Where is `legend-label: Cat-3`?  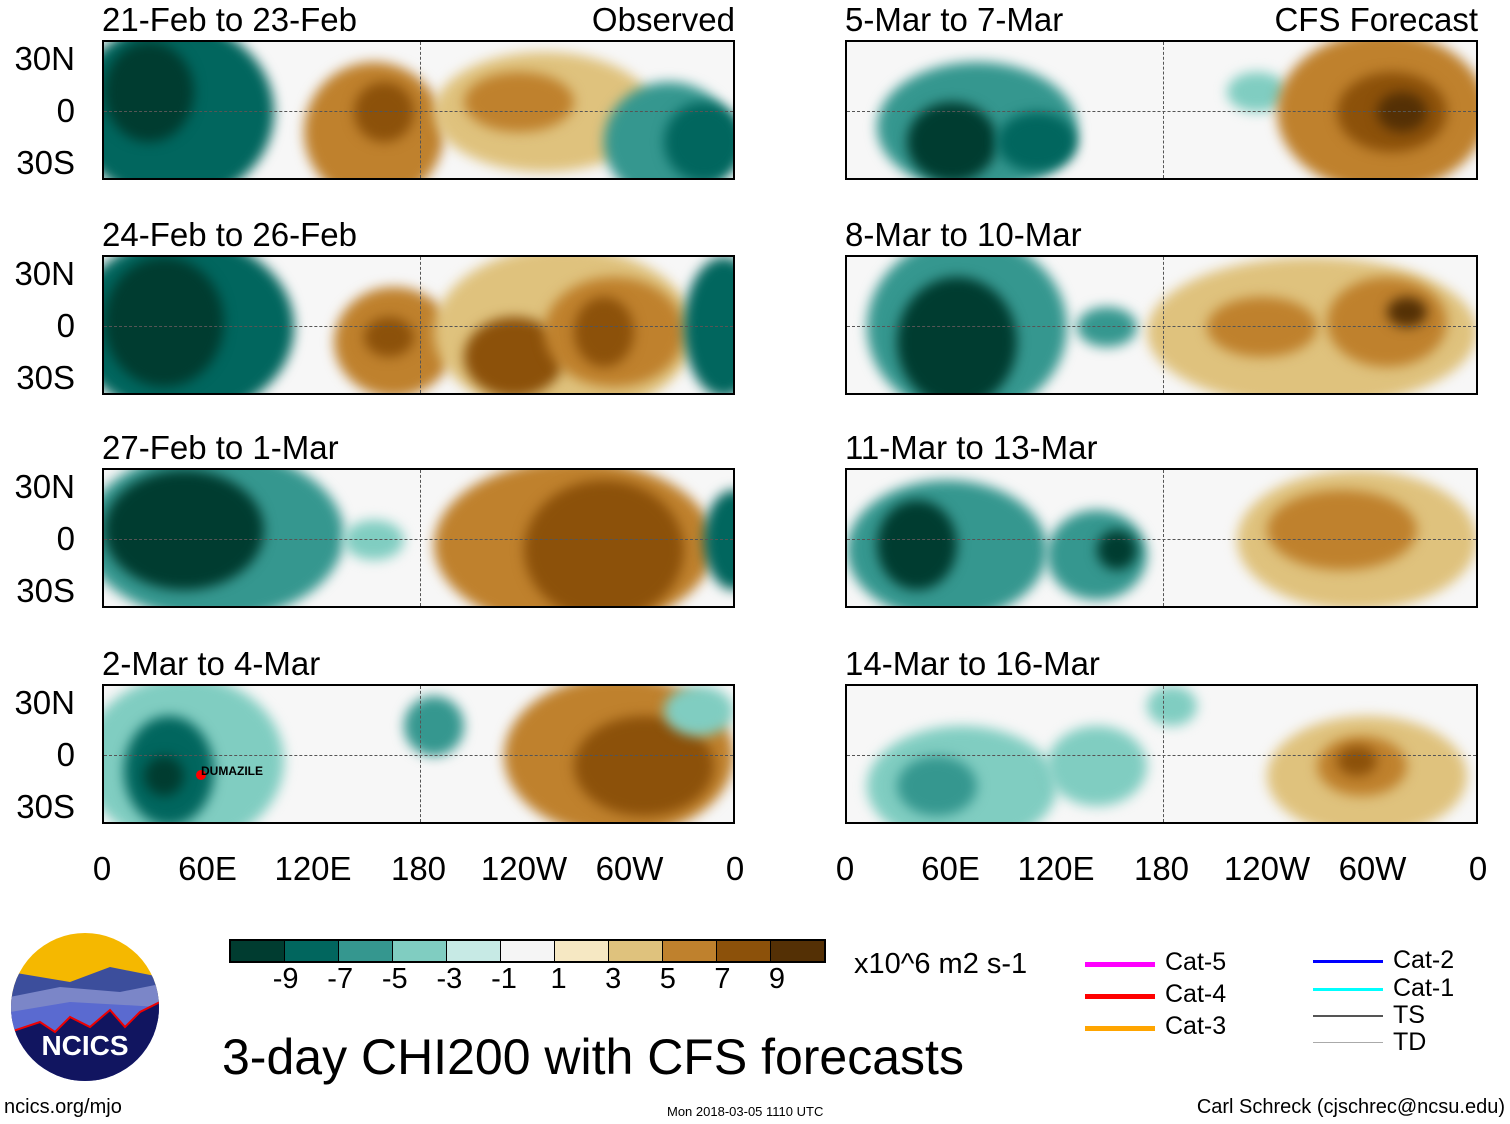
legend-label: Cat-3 is located at coordinates (1196, 1026).